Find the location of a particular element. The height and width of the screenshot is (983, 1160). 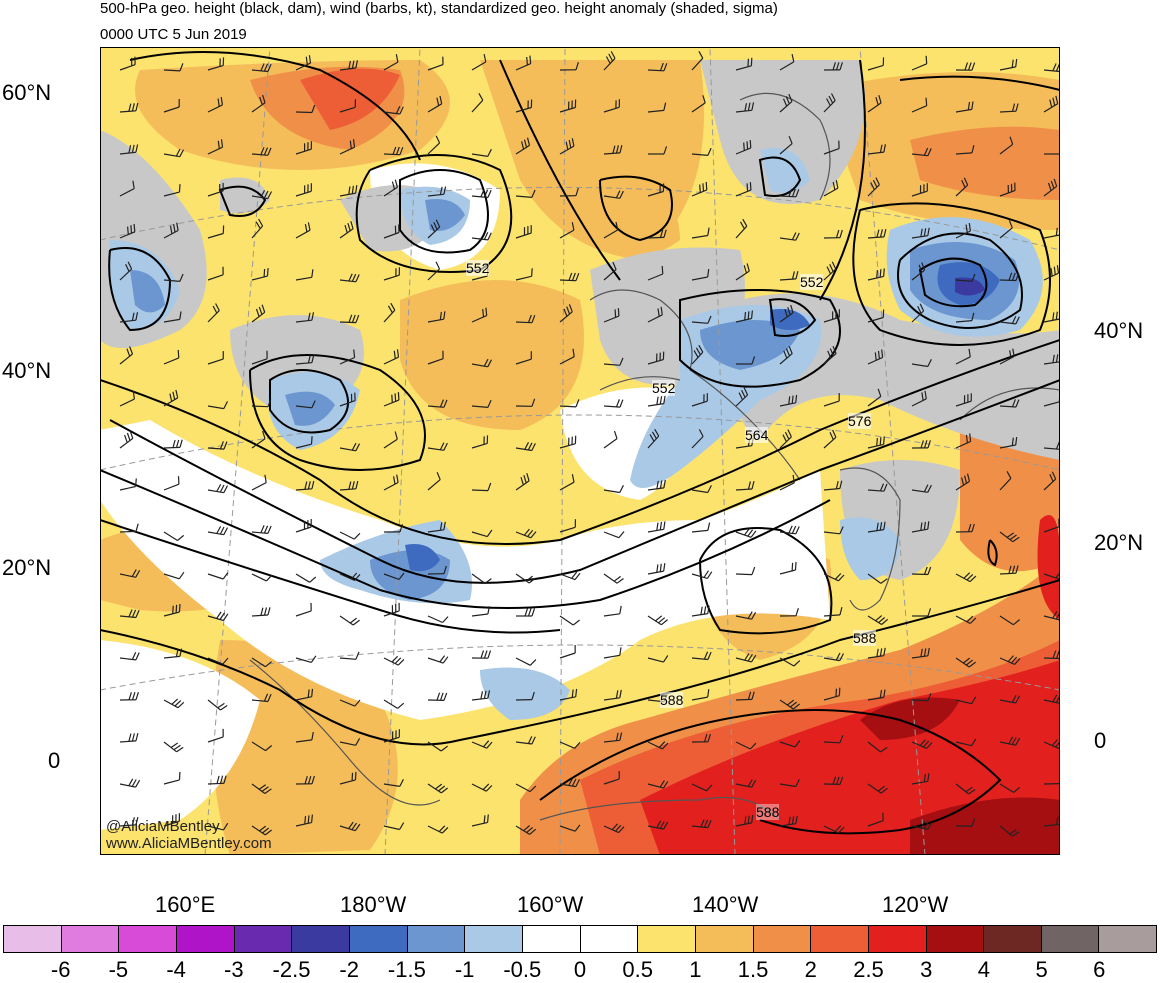

colorbar-tick-label: 6 is located at coordinates (1099, 970).